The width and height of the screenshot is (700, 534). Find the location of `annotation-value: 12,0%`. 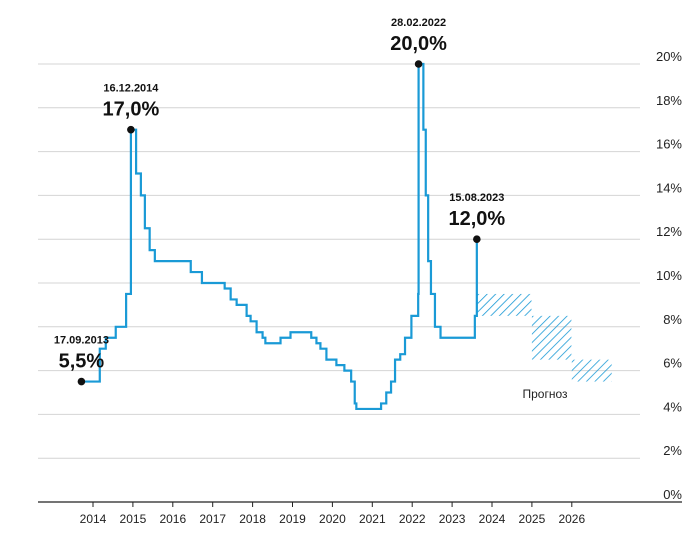

annotation-value: 12,0% is located at coordinates (476, 219).